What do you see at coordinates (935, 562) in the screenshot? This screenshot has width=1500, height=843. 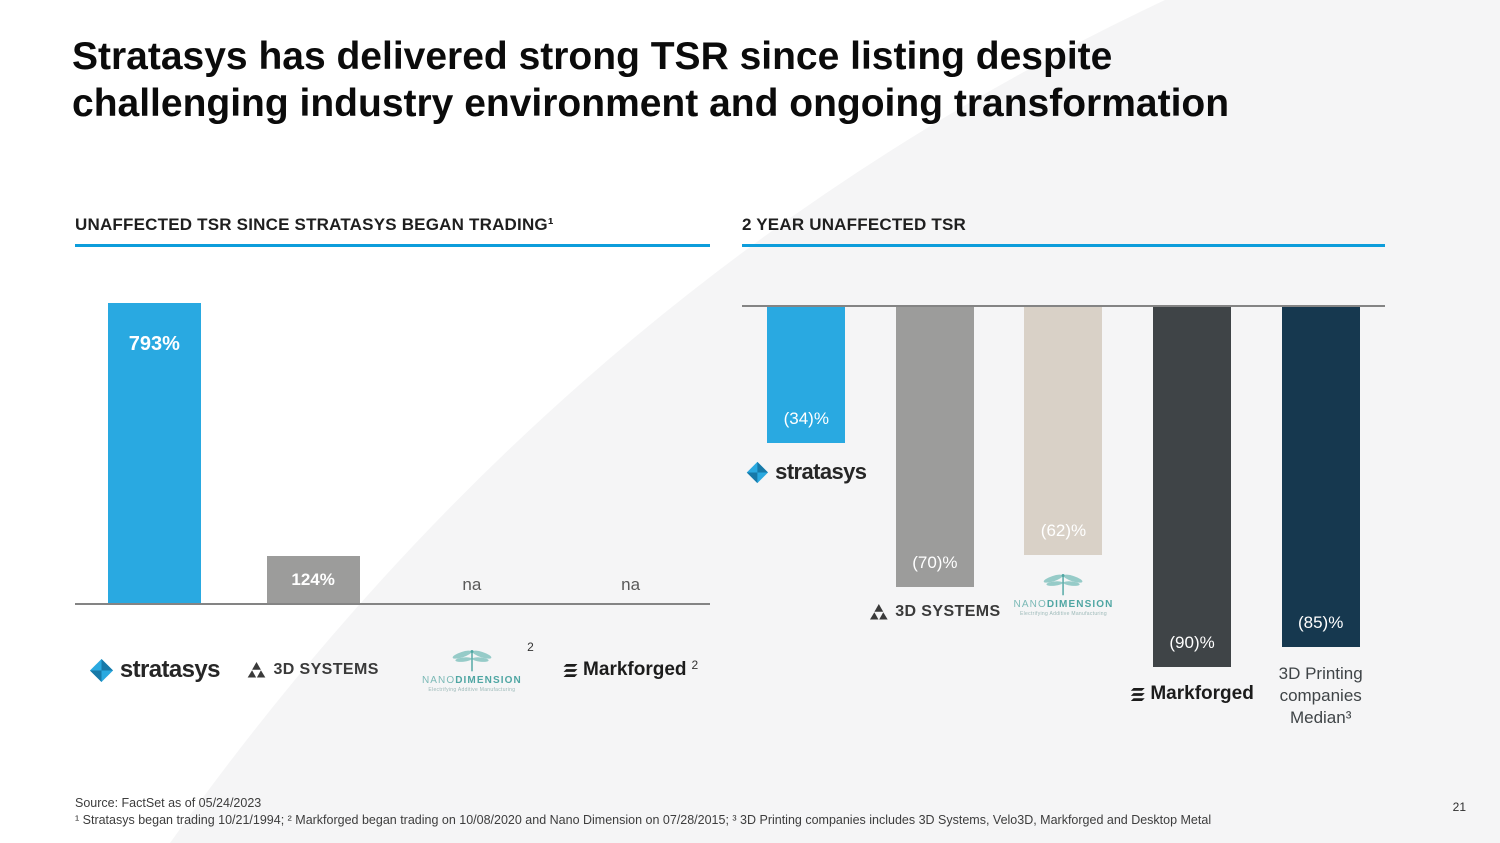 I see `bar-value-label: (70)%` at bounding box center [935, 562].